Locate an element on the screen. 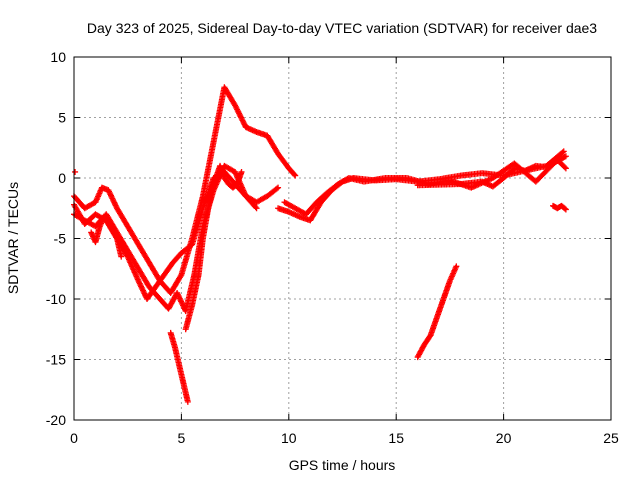  track-c-point is located at coordinates (255, 207).